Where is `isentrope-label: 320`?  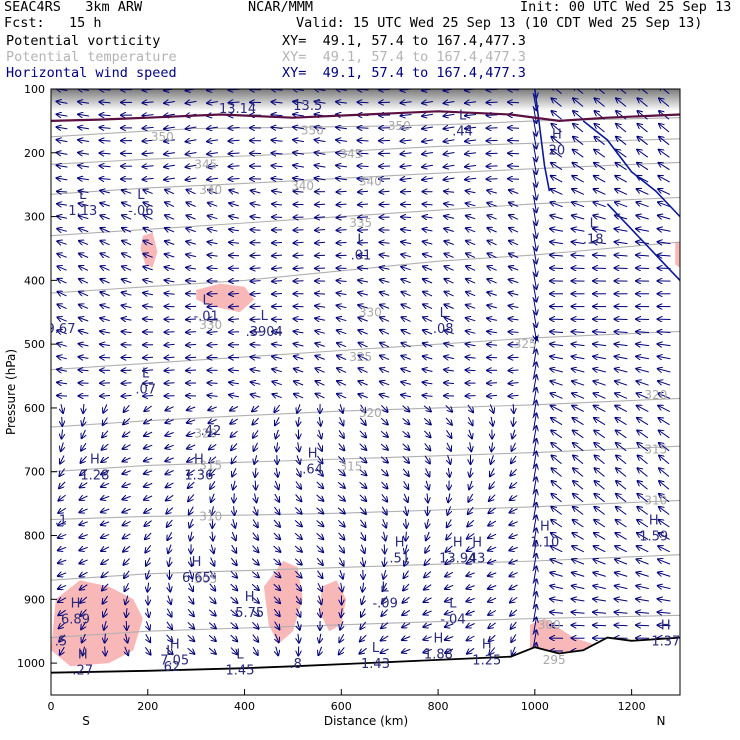
isentrope-label: 320 is located at coordinates (205, 433).